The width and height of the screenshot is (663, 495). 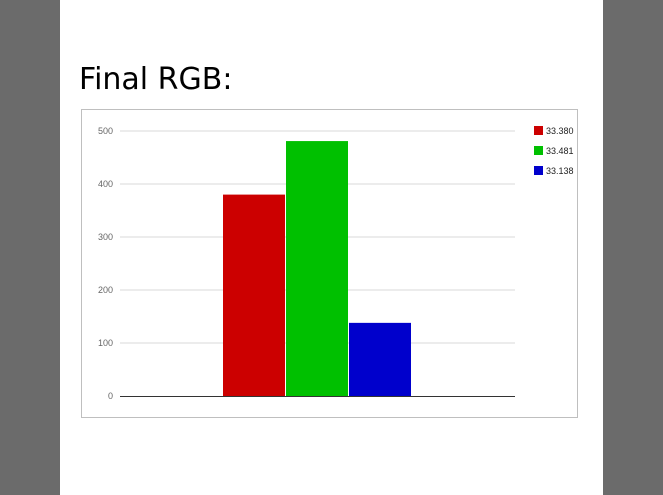 What do you see at coordinates (156, 79) in the screenshot?
I see `slide-title: Final RGB:` at bounding box center [156, 79].